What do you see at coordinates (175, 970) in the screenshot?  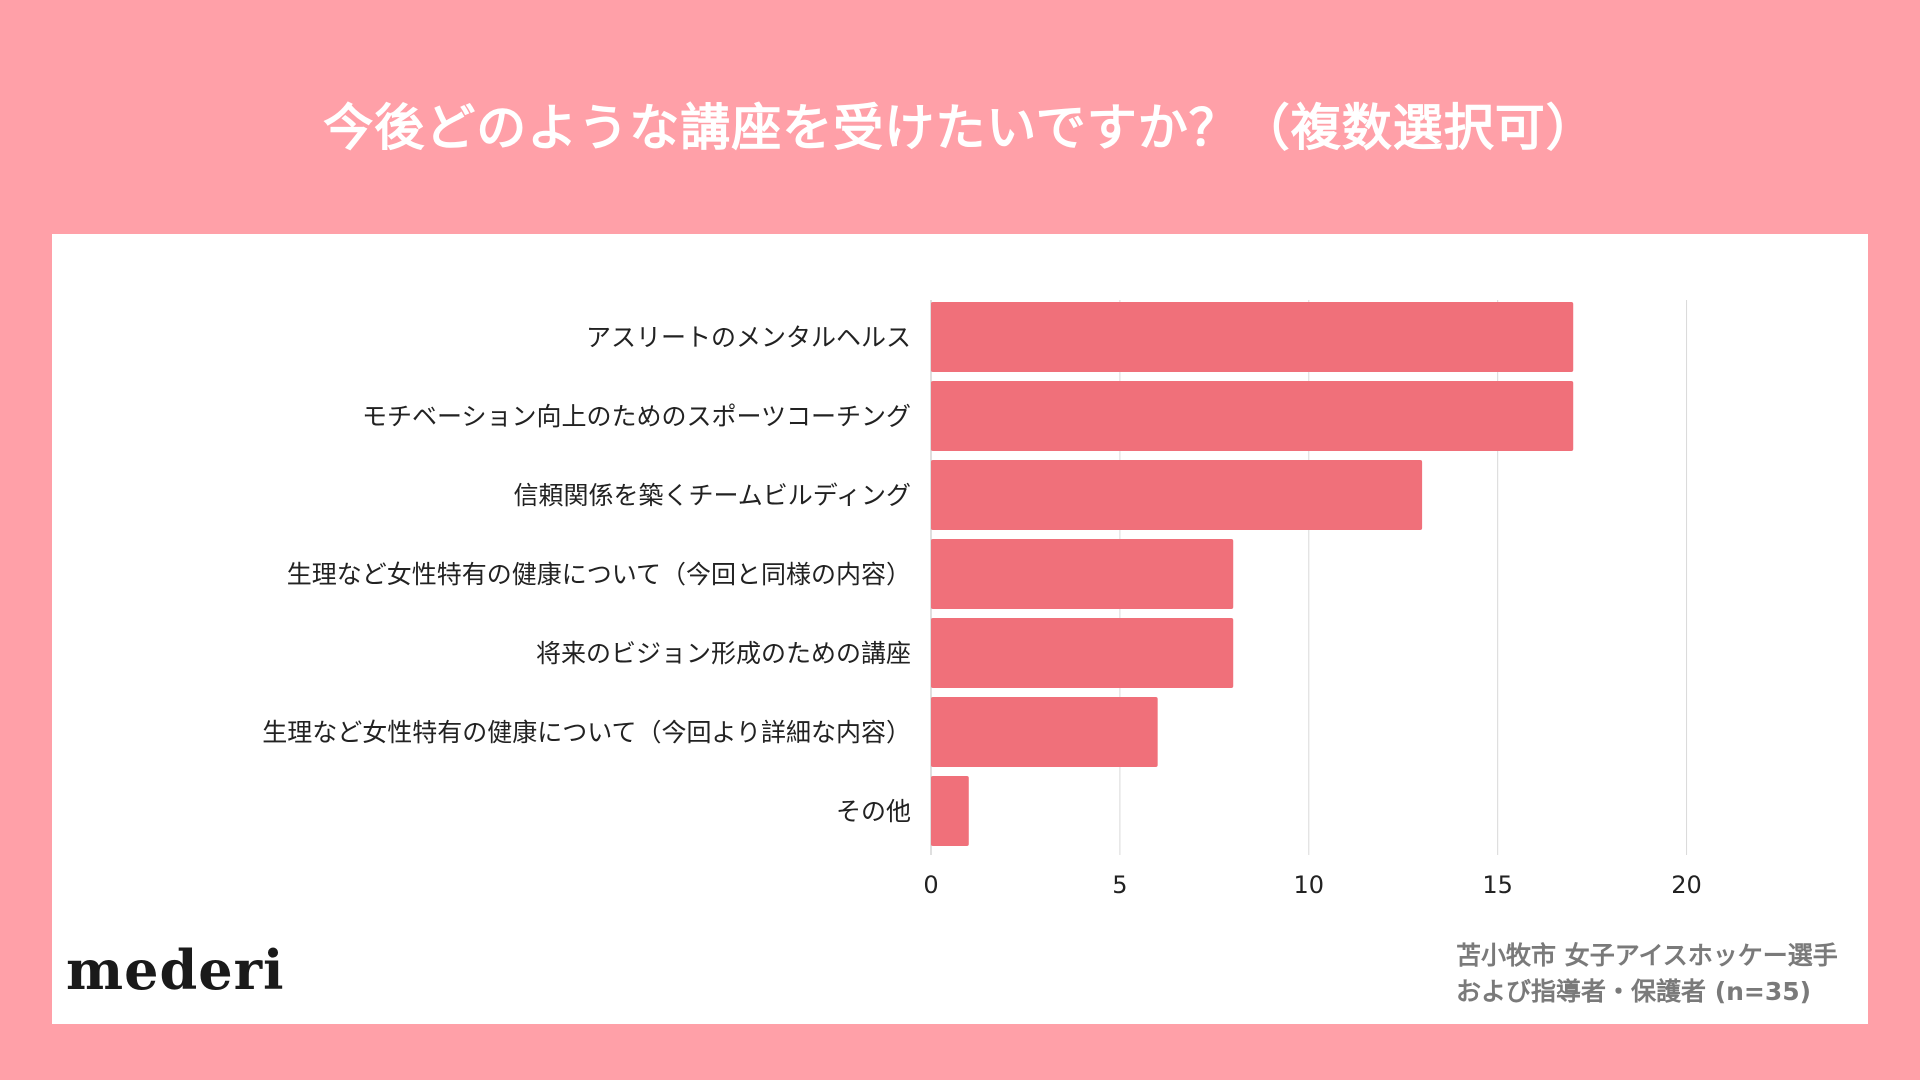 I see `mederi-logo: mederi` at bounding box center [175, 970].